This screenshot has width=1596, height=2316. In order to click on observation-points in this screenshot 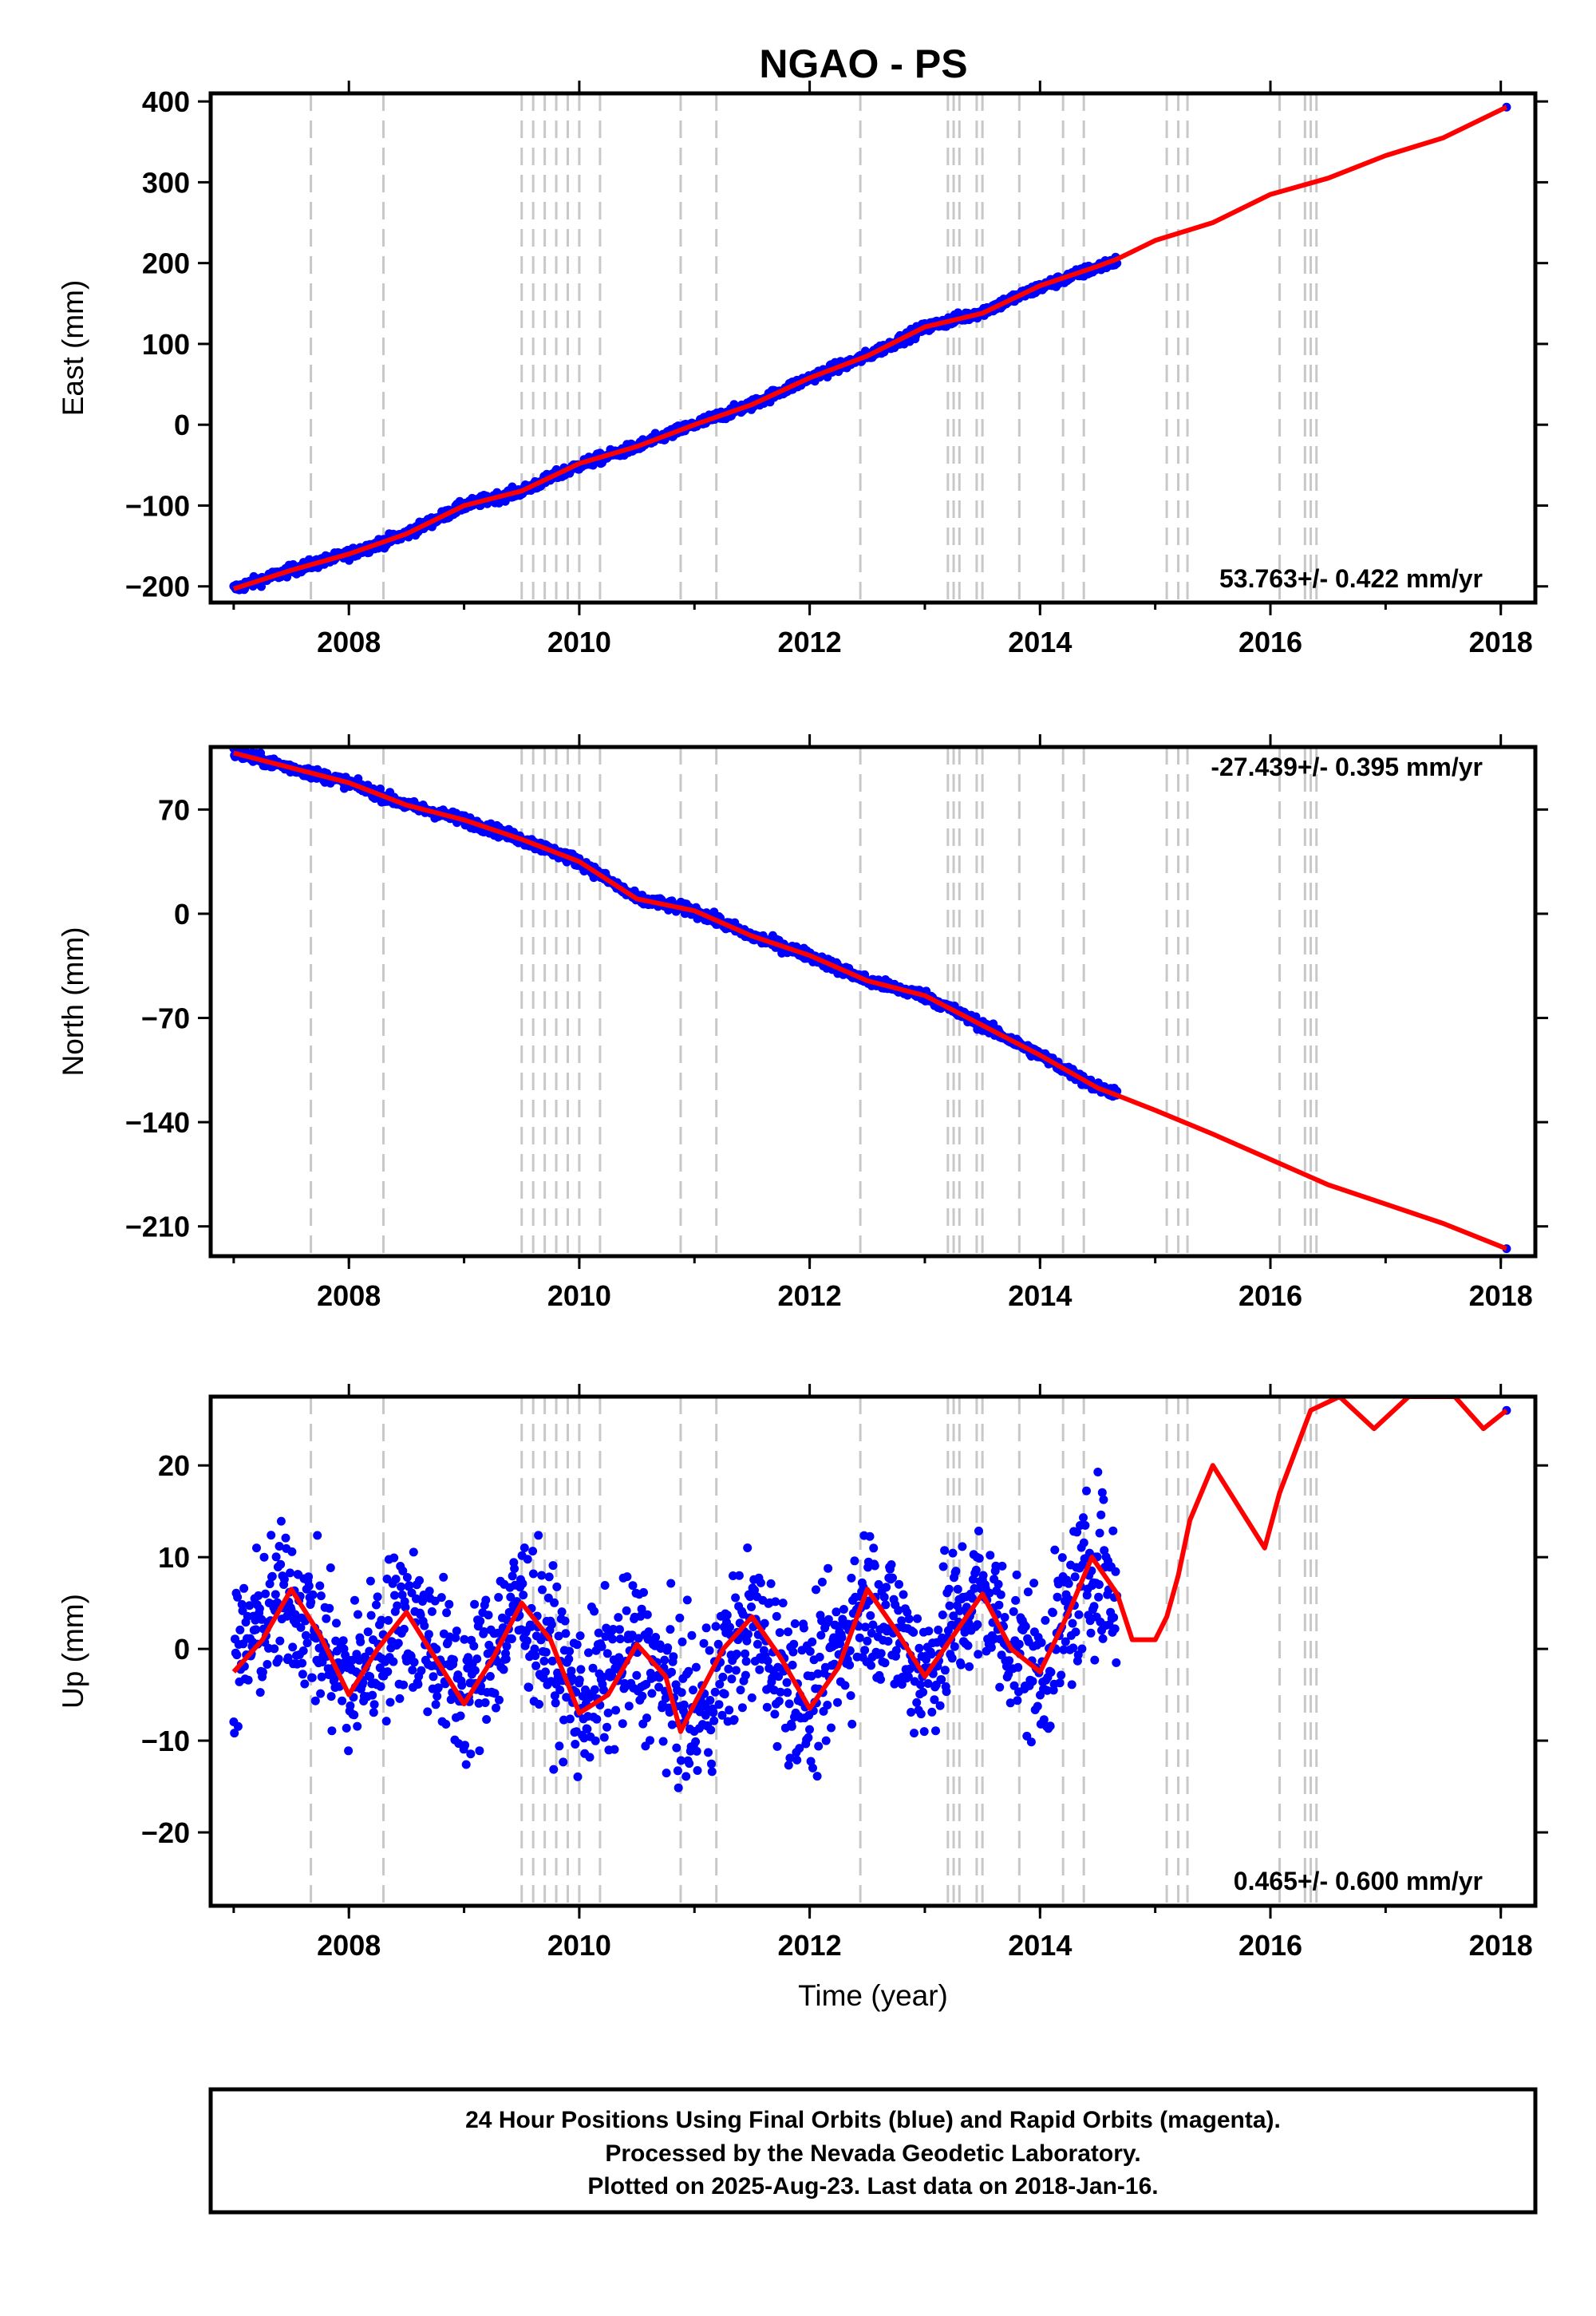, I will do `click(870, 1598)`.